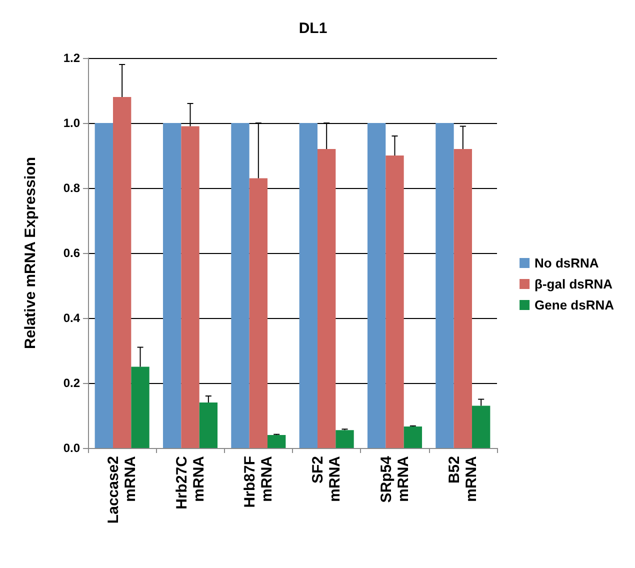 This screenshot has width=635, height=568. I want to click on y-tick-label: 0.4, so click(71, 318).